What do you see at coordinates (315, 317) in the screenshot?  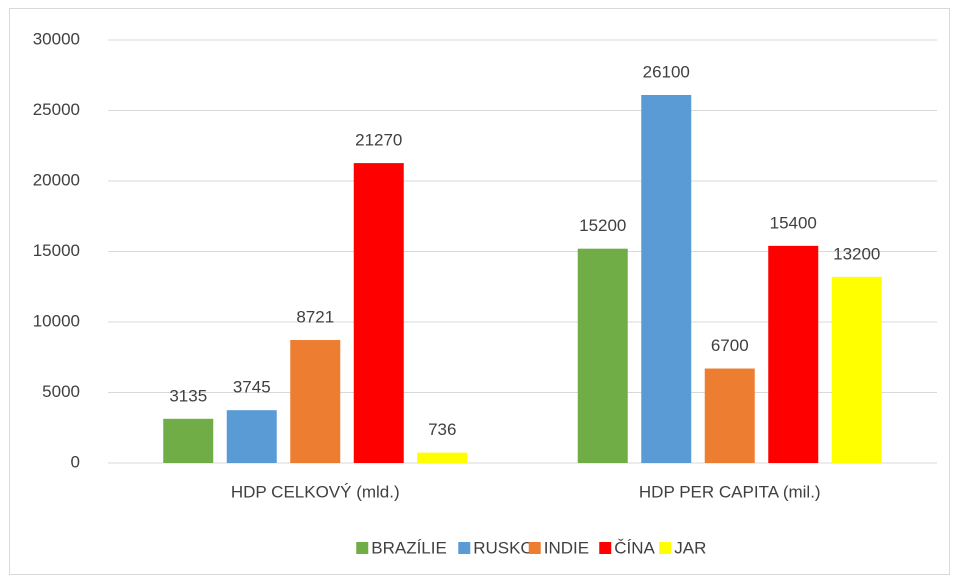 I see `data-label: 8721` at bounding box center [315, 317].